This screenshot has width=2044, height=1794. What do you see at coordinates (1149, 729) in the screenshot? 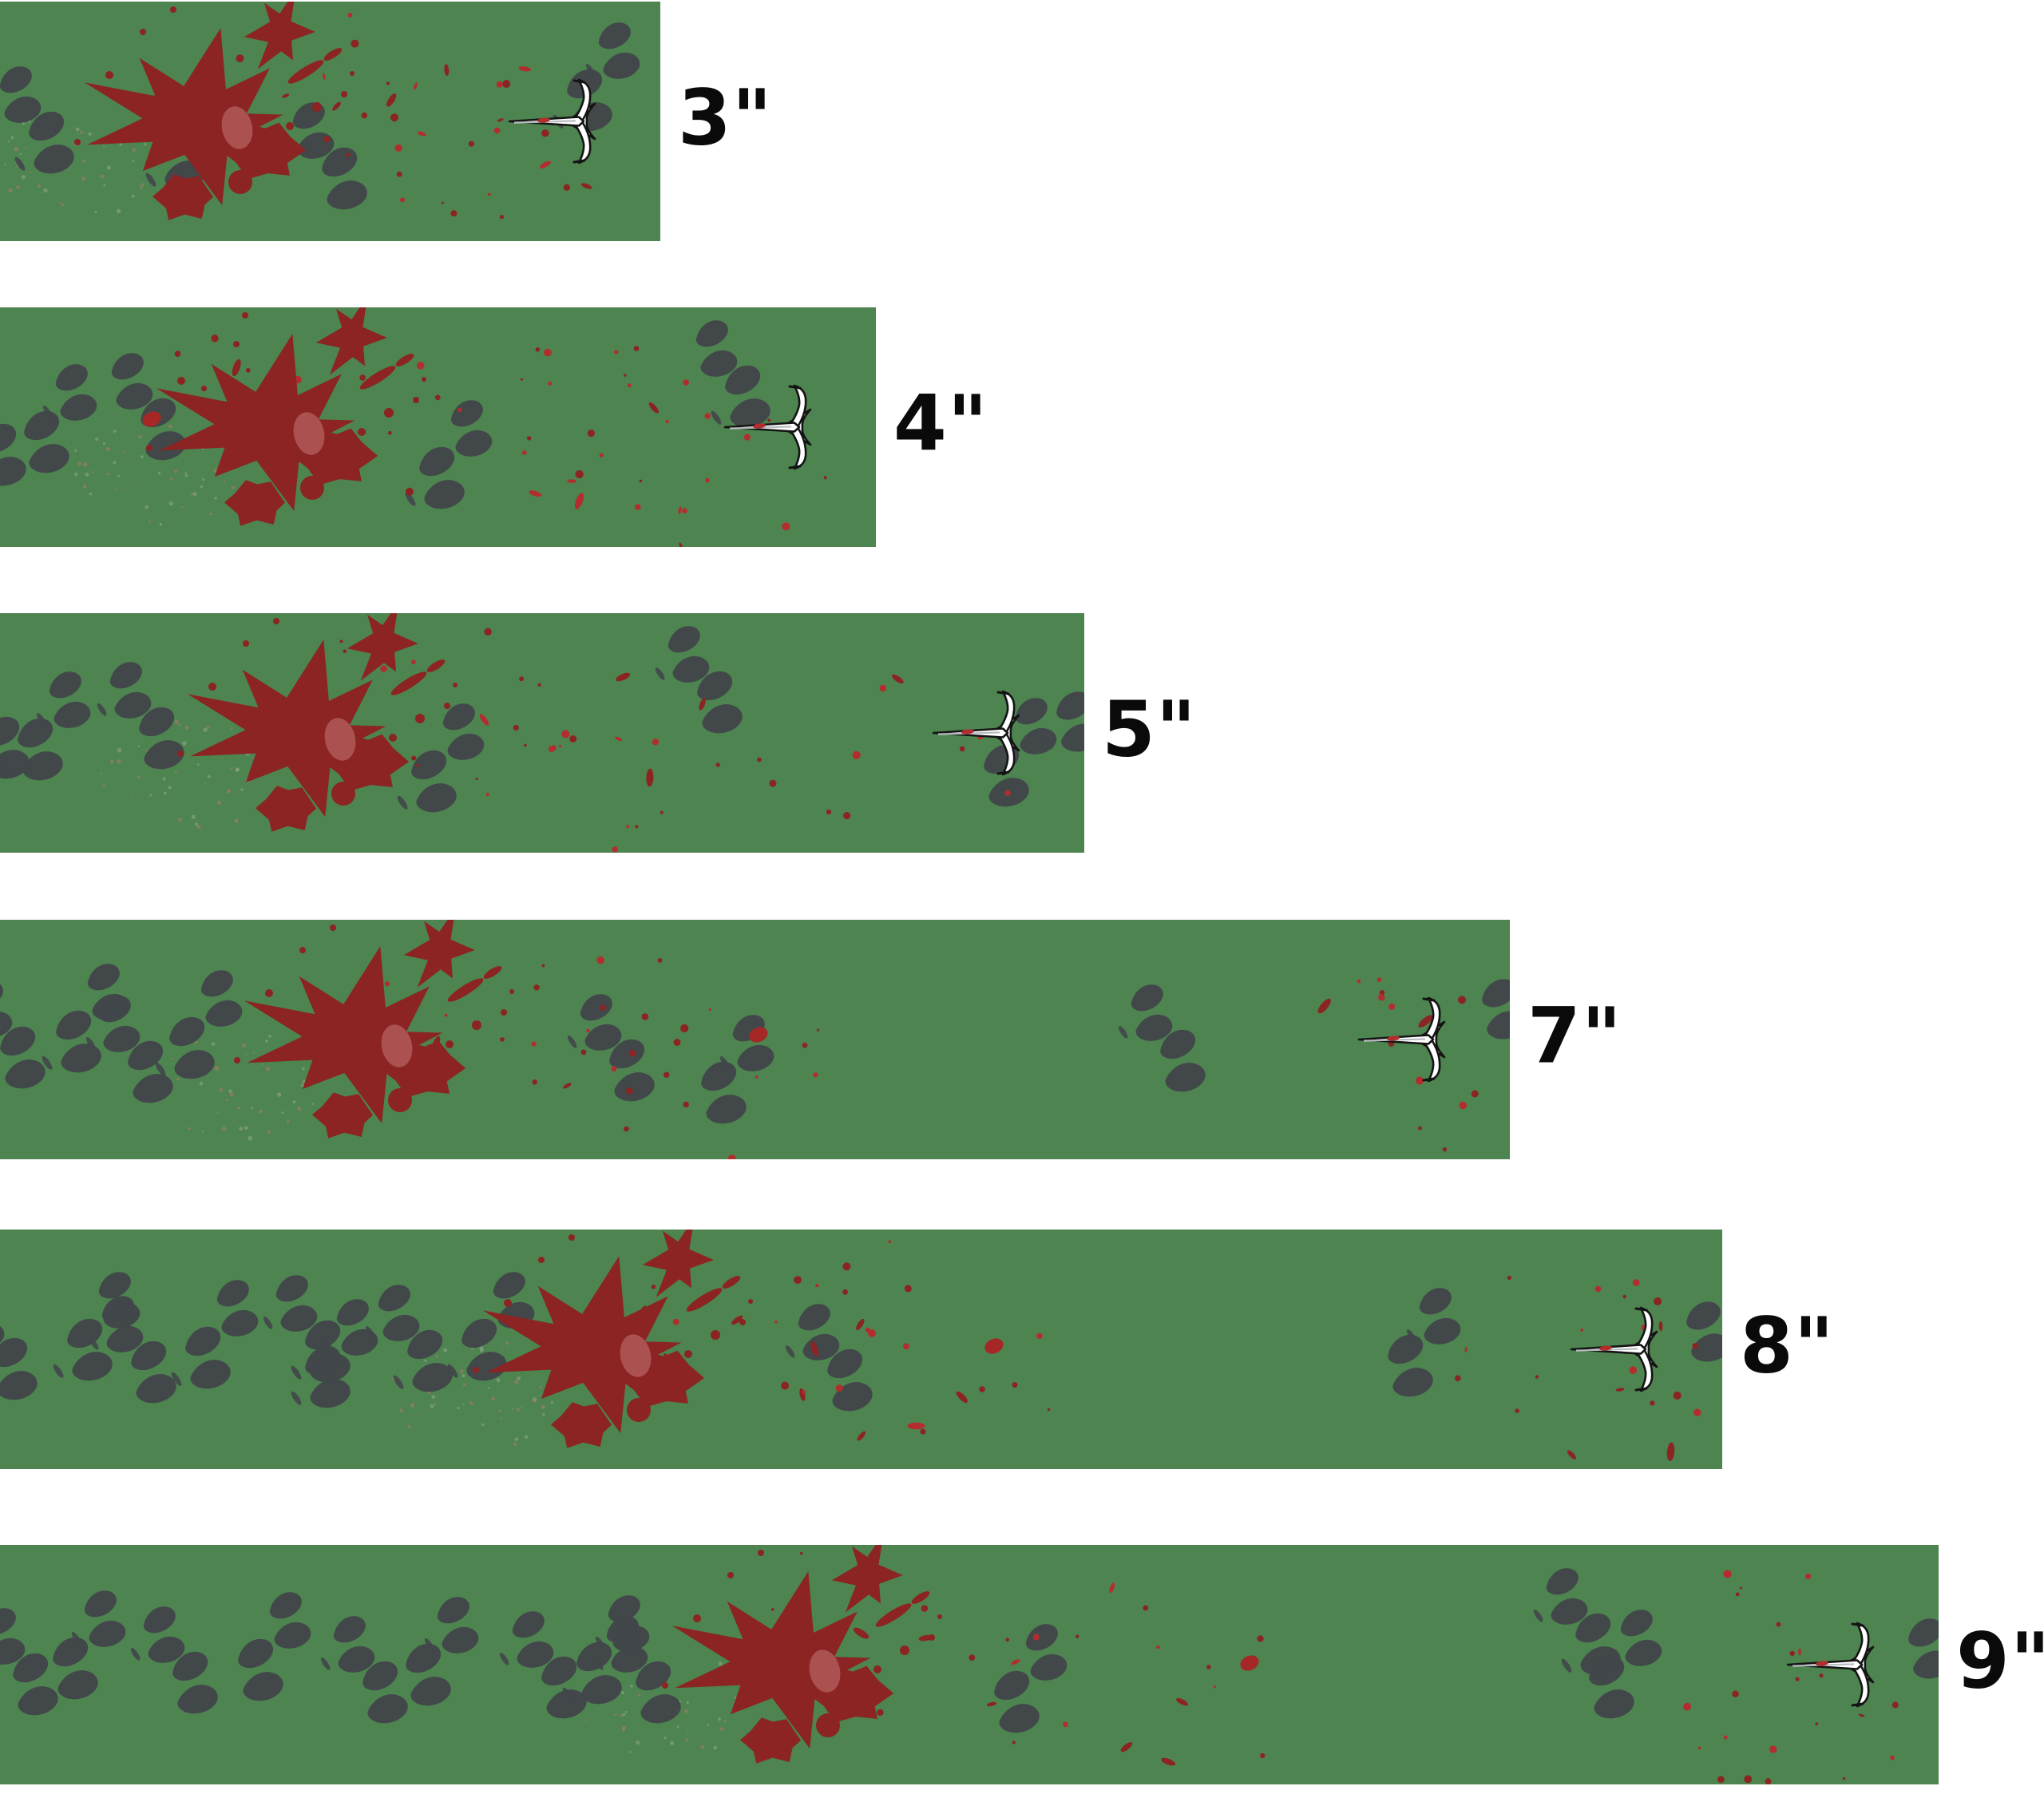
I see `depth-label-5in: 5"` at bounding box center [1149, 729].